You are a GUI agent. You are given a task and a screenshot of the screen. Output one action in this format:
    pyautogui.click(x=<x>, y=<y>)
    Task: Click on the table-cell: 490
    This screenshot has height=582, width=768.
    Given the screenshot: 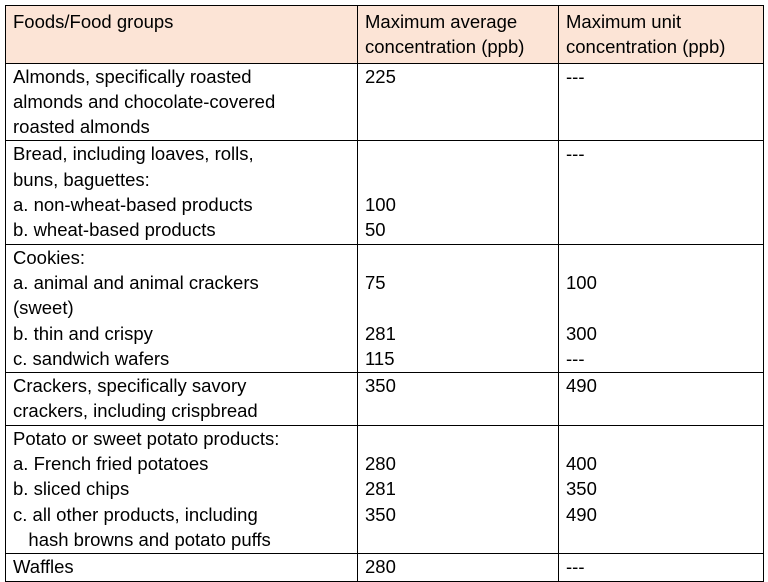 What is the action you would take?
    pyautogui.click(x=661, y=399)
    